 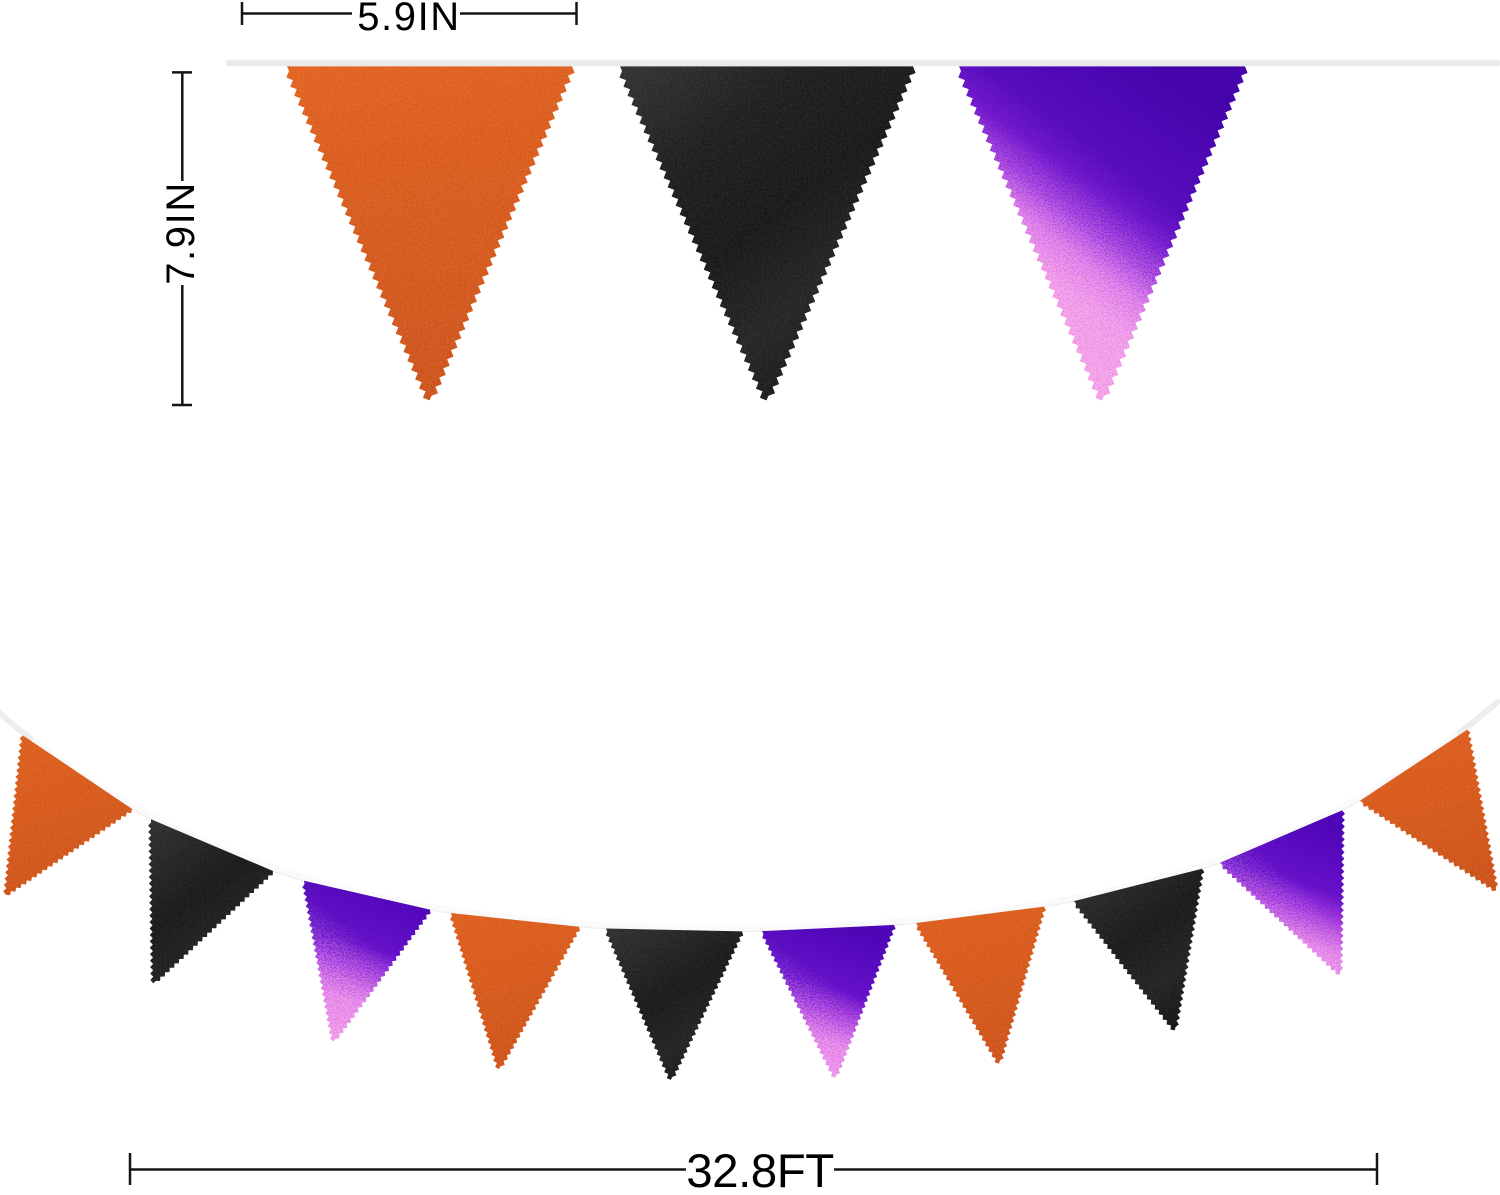 I want to click on svg-text: 5.9IN, so click(x=409, y=19).